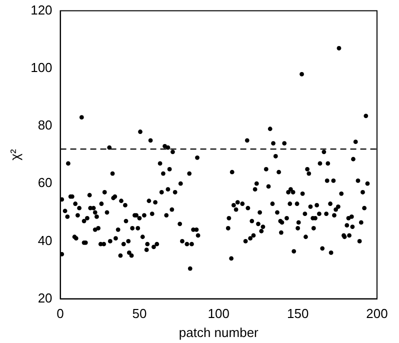 The width and height of the screenshot is (399, 343). I want to click on y-tick-label: 20, so click(45, 298).